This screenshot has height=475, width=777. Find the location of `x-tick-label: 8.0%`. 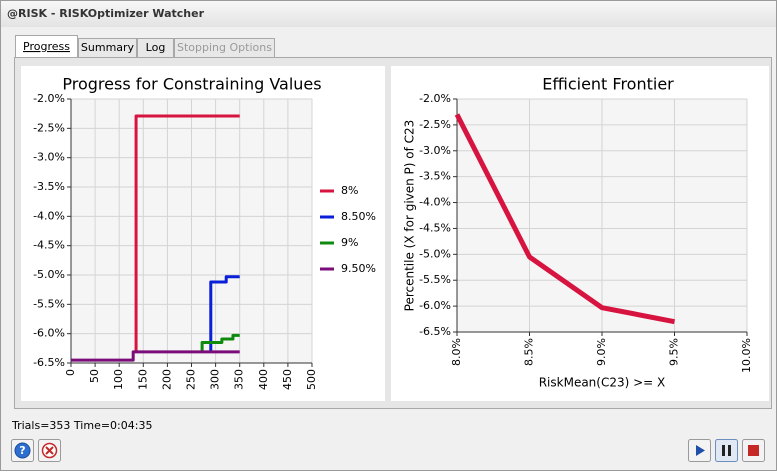

x-tick-label: 8.0% is located at coordinates (456, 352).